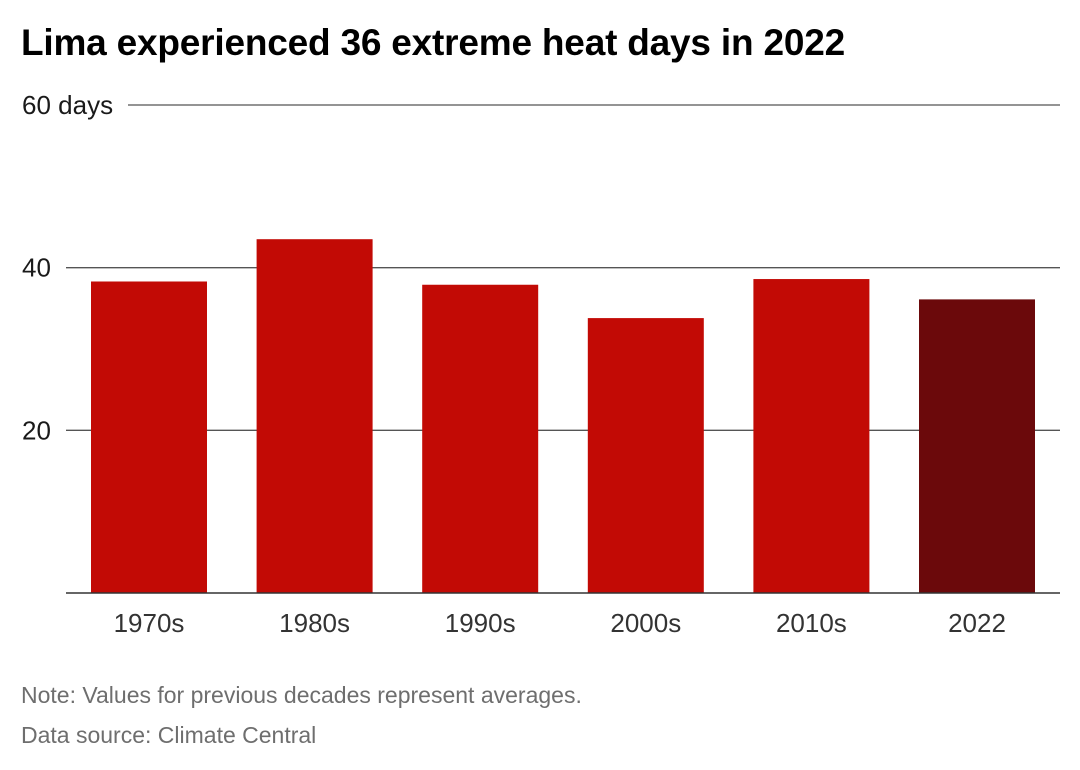  What do you see at coordinates (314, 416) in the screenshot?
I see `bar-1980s` at bounding box center [314, 416].